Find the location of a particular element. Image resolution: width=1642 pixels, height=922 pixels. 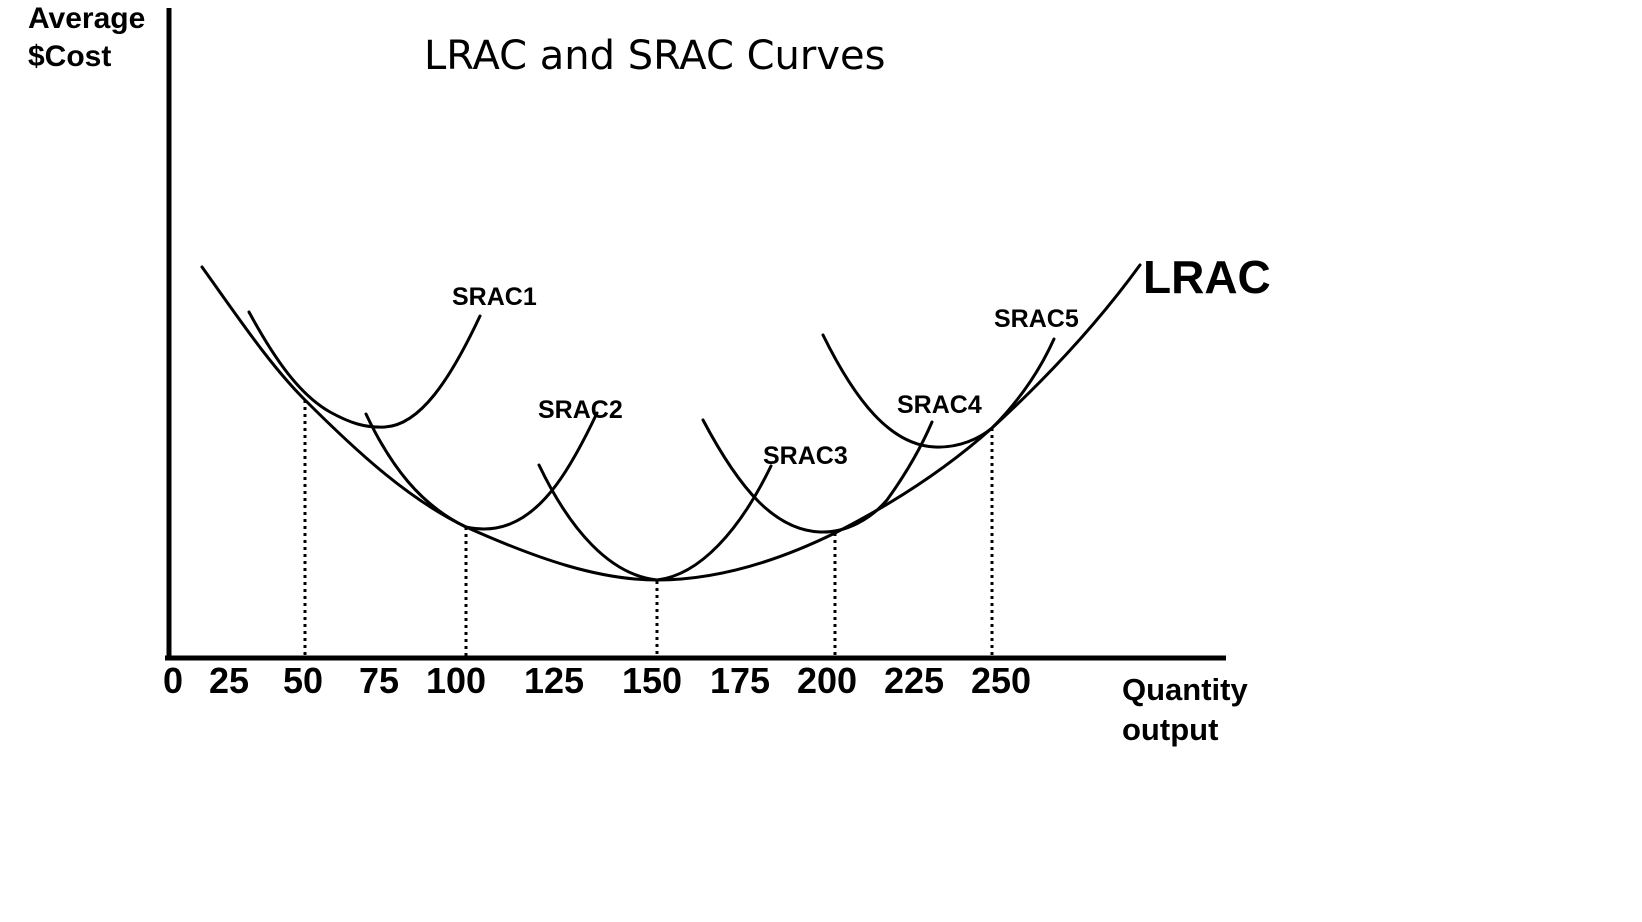

srac1-label: SRAC1 is located at coordinates (494, 297).